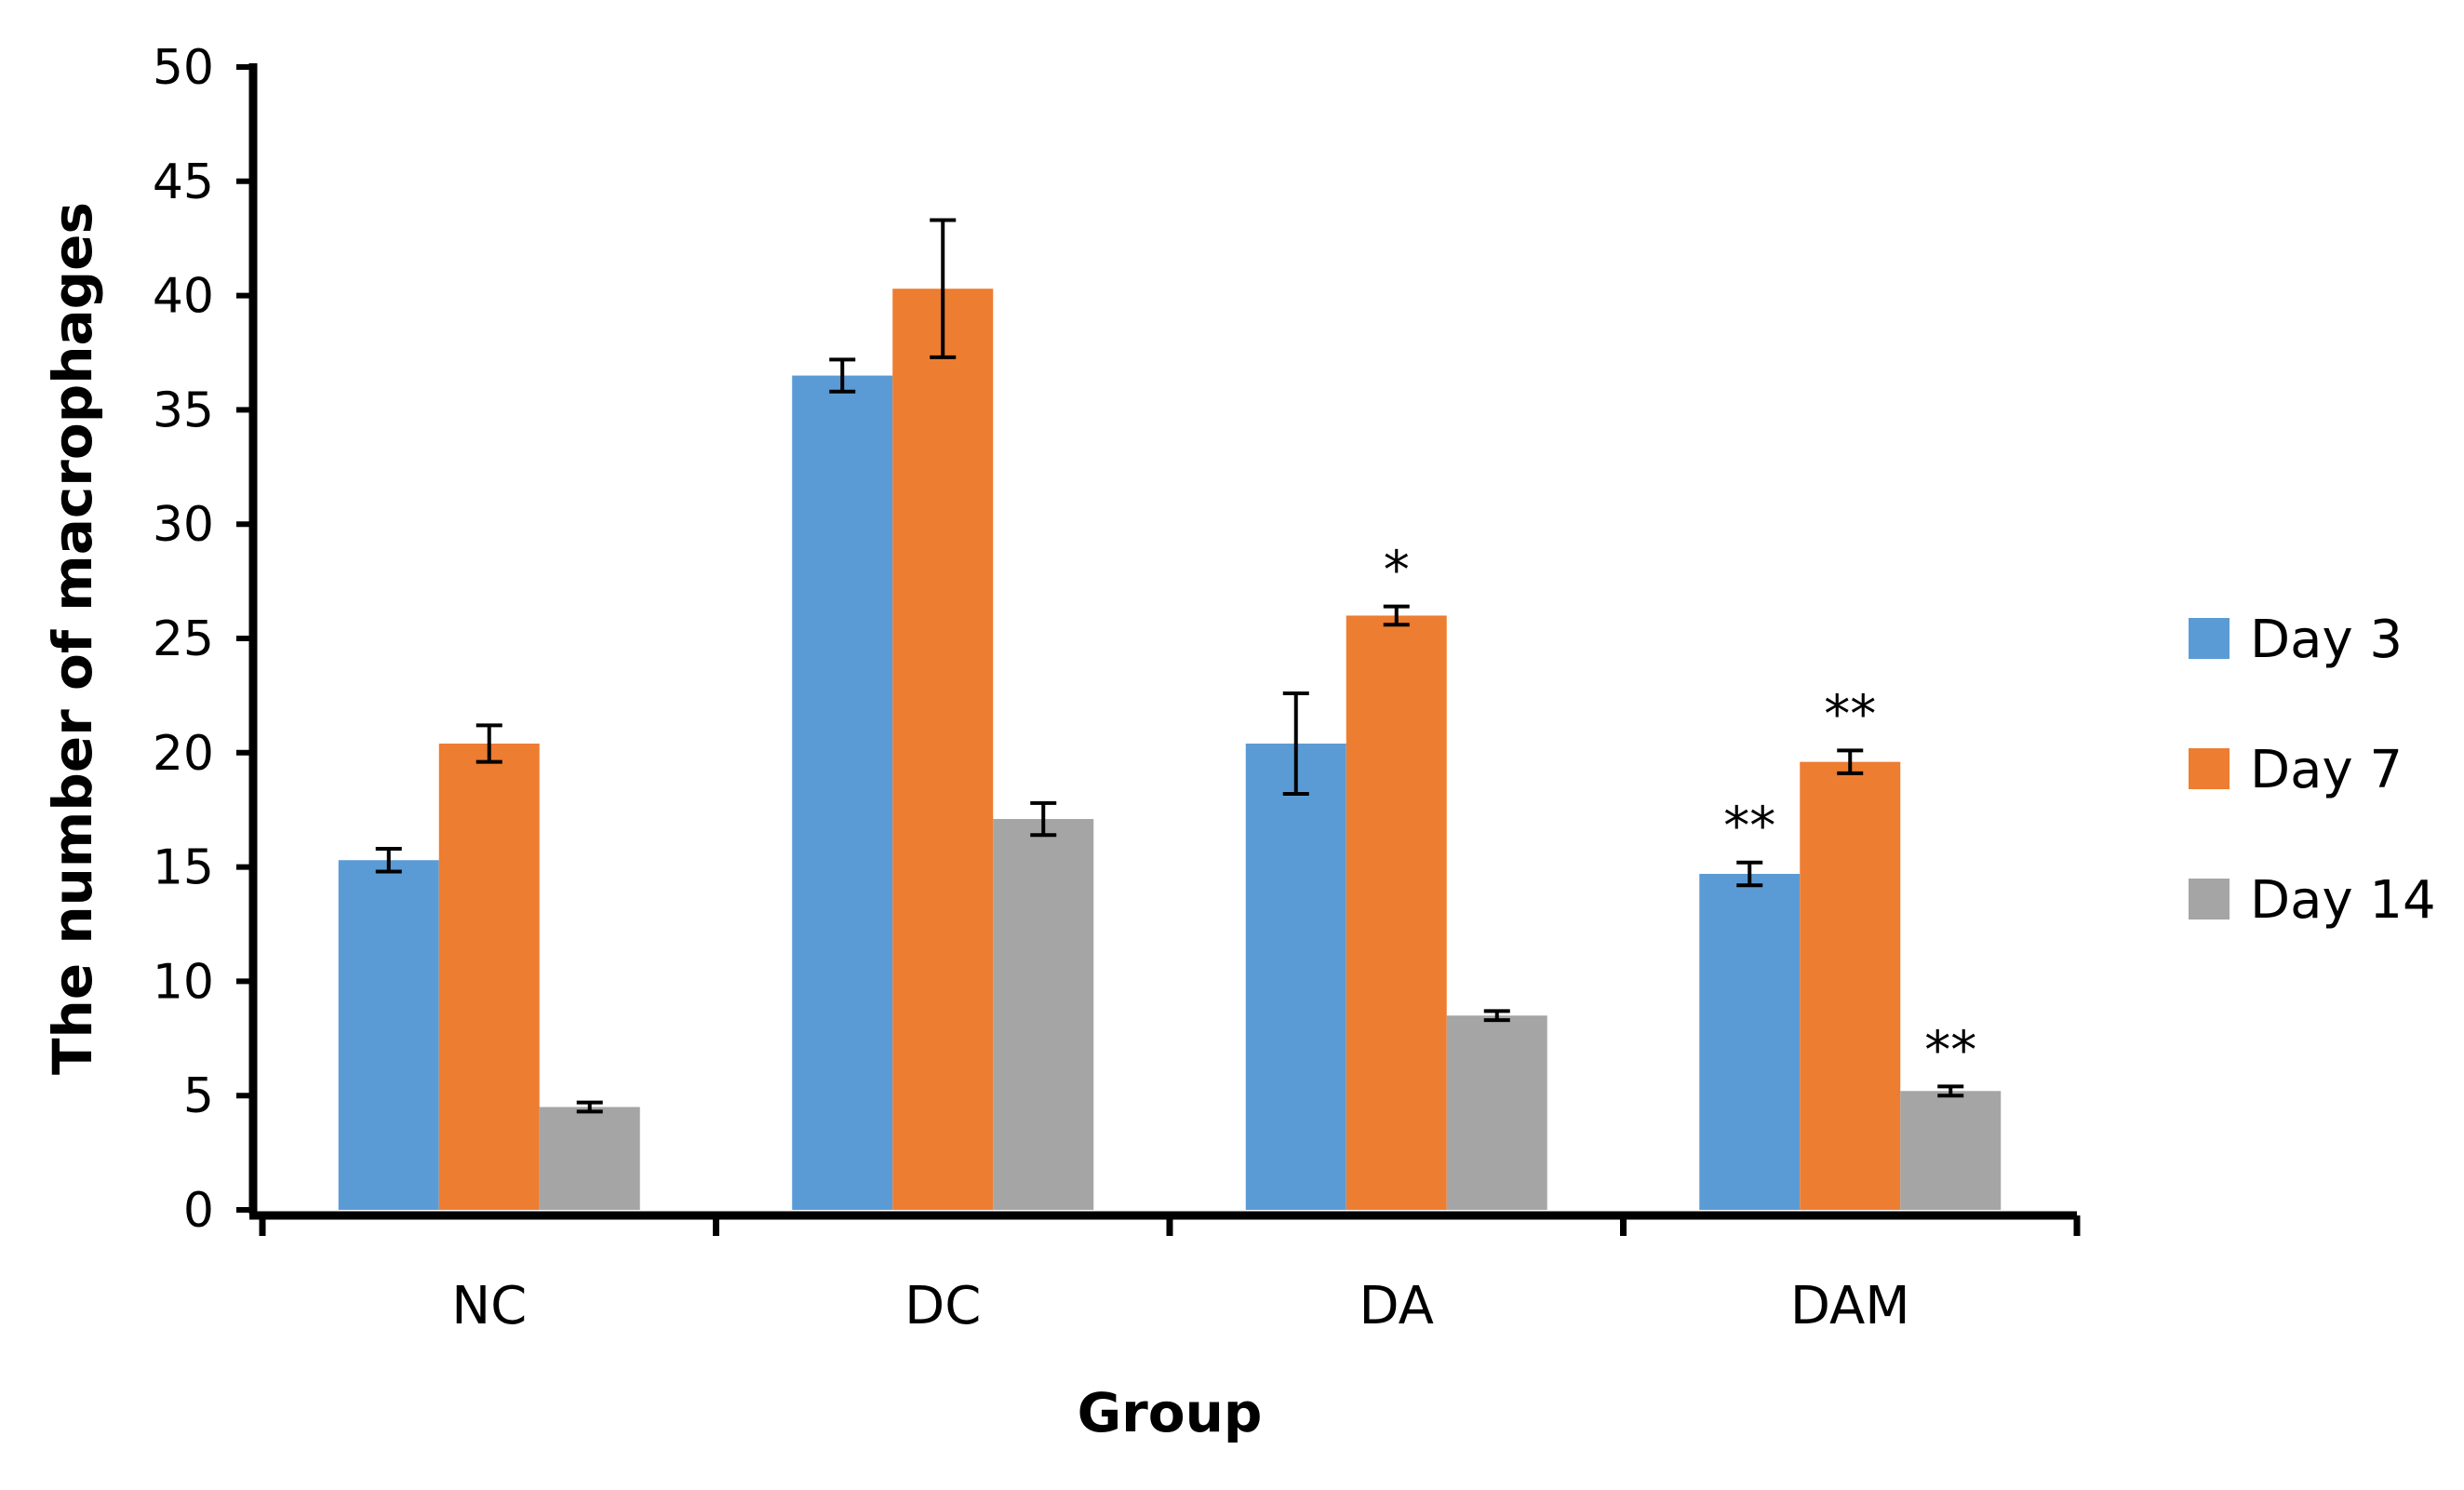 The height and width of the screenshot is (1490, 2464). What do you see at coordinates (1680, 811) in the screenshot?
I see `significance-layer: *******` at bounding box center [1680, 811].